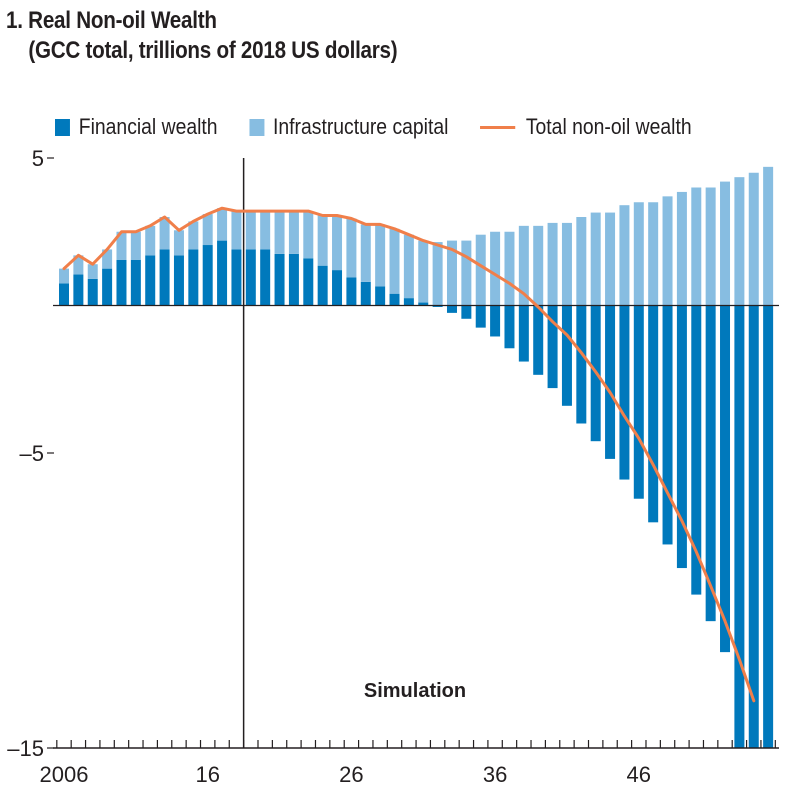 The image size is (800, 787). Describe the element at coordinates (111, 20) in the screenshot. I see `chart-title-line1: 1. Real Non-oil Wealth` at that location.